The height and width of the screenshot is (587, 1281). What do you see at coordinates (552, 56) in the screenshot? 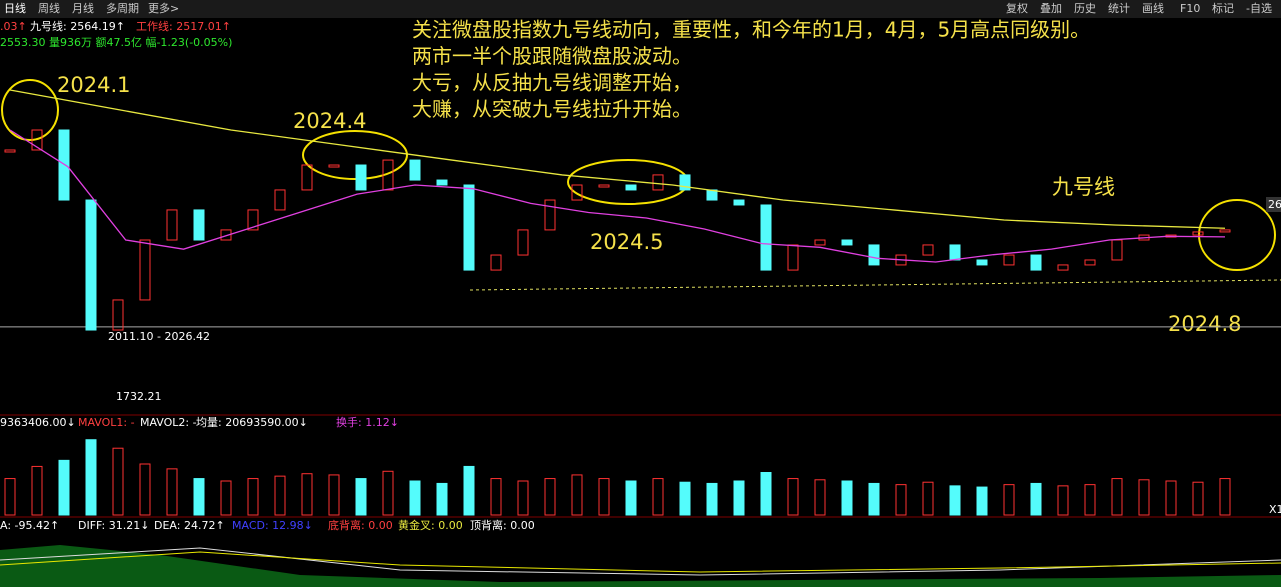
I see `annotation-line: 两市一半个股跟随微盘股波动。` at bounding box center [552, 56].